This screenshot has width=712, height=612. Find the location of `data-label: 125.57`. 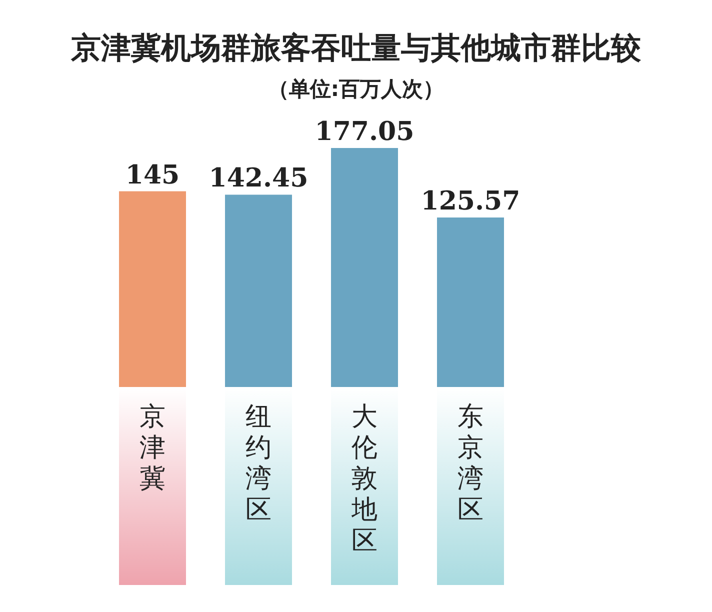

data-label: 125.57 is located at coordinates (470, 201).